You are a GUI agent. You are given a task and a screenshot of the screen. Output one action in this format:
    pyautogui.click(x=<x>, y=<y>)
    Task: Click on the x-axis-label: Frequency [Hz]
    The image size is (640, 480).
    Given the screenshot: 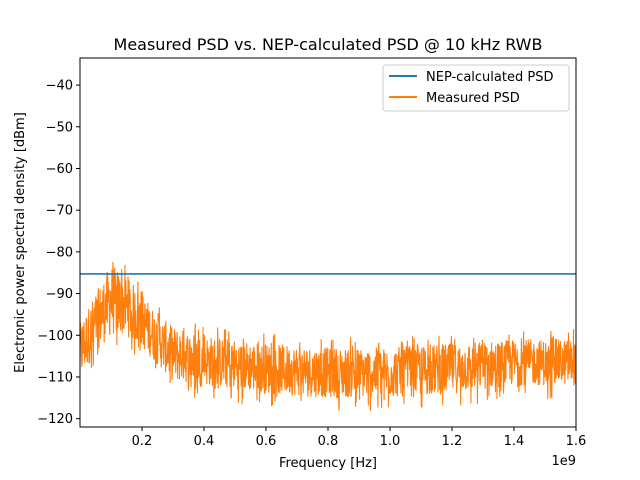 What is the action you would take?
    pyautogui.click(x=328, y=463)
    